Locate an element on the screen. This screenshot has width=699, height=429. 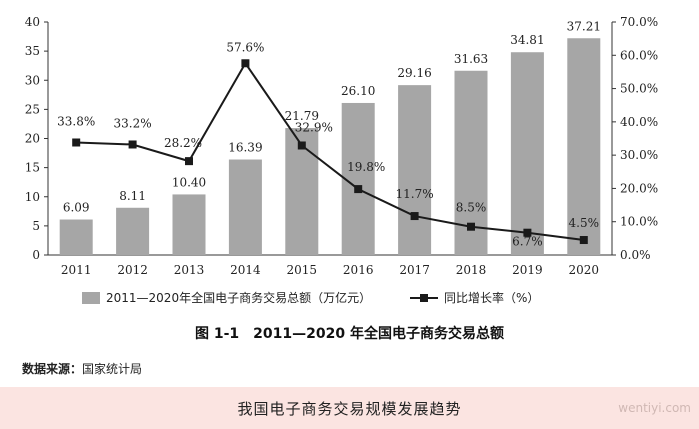
bar-data-label: 10.40 is located at coordinates (189, 182).